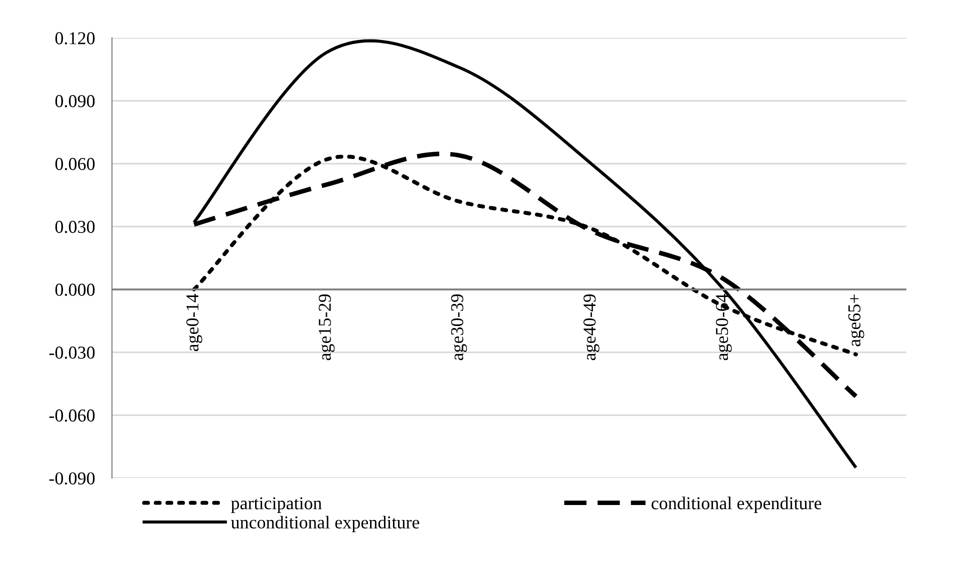  I want to click on x-tick-label: age15-29, so click(326, 327).